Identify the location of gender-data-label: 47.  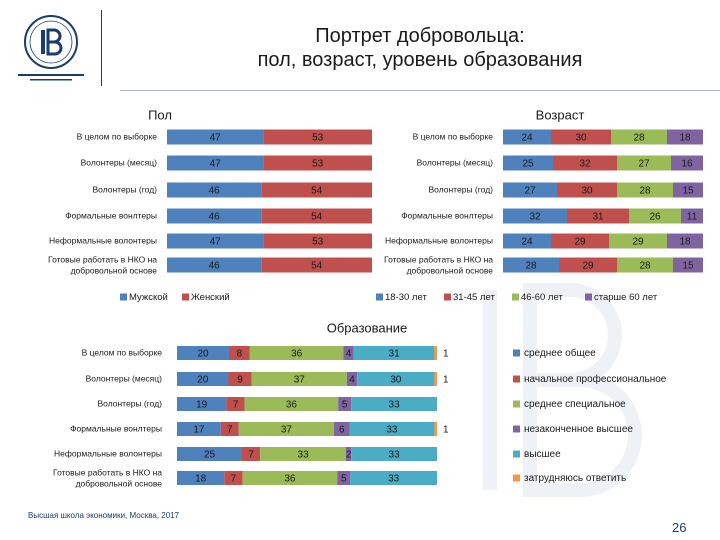
(216, 164).